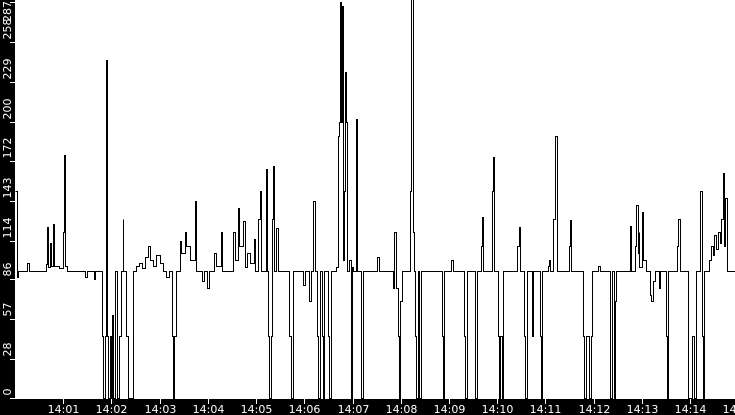 This screenshot has height=415, width=735. I want to click on x-tick-label: 14:12, so click(595, 409).